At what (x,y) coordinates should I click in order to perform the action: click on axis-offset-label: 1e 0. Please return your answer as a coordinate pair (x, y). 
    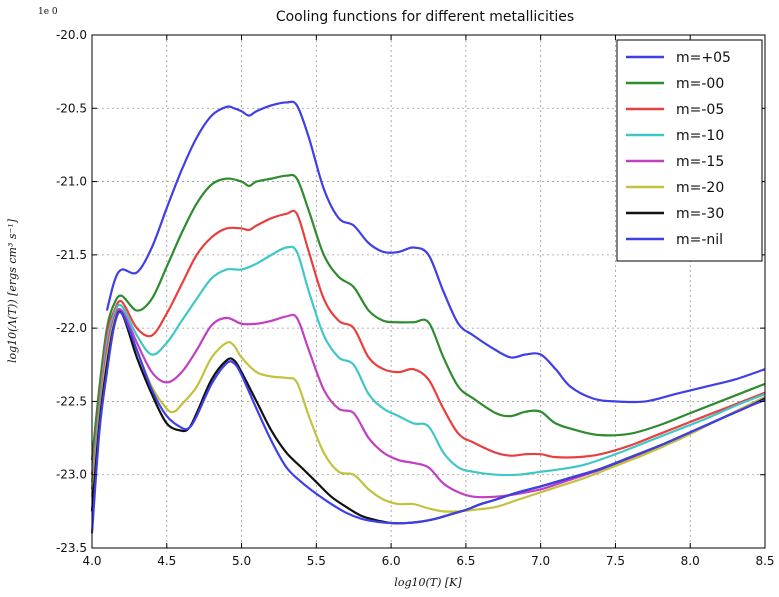
    Looking at the image, I should click on (48, 12).